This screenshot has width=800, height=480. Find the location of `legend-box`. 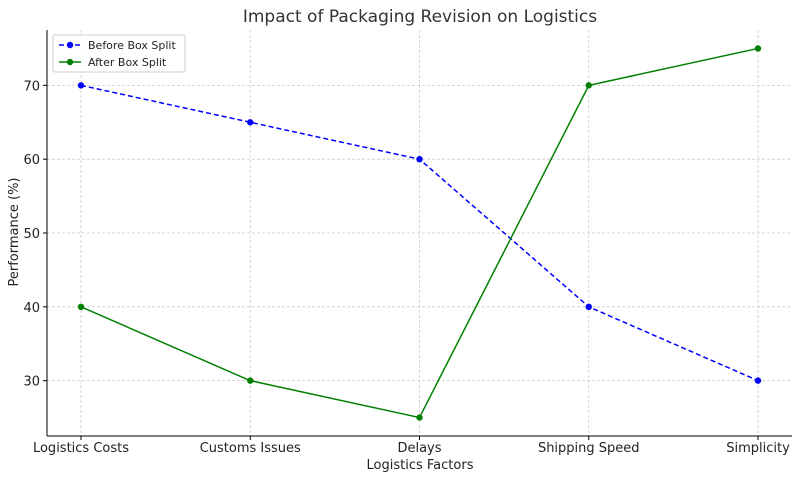

legend-box is located at coordinates (119, 53).